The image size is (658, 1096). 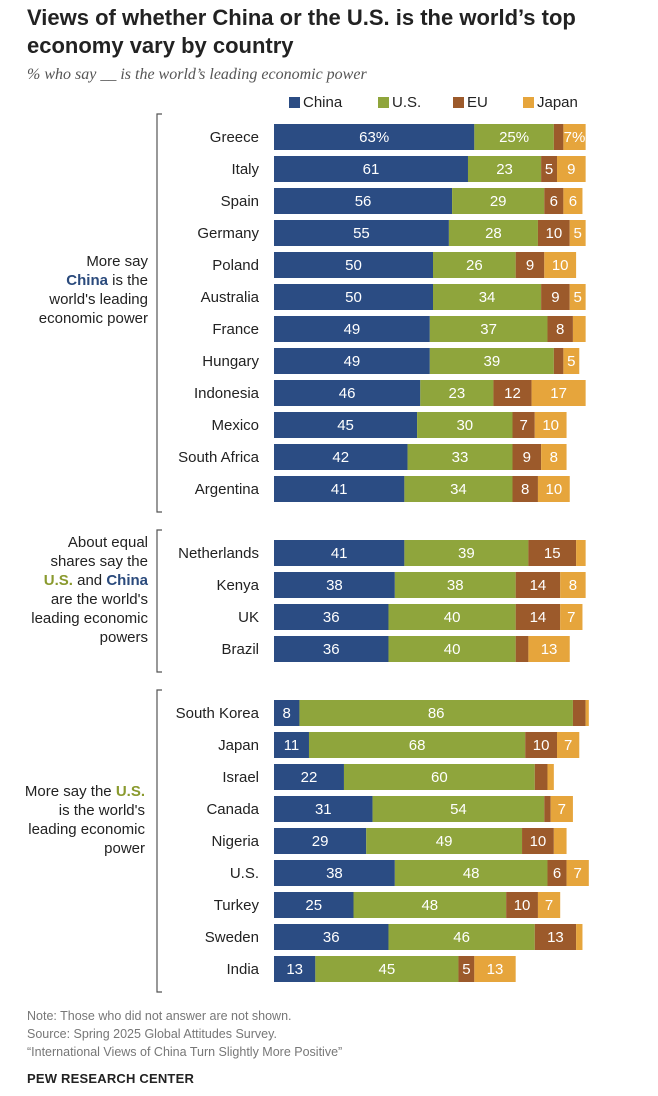 I want to click on country-label: Argentina, so click(x=227, y=489).